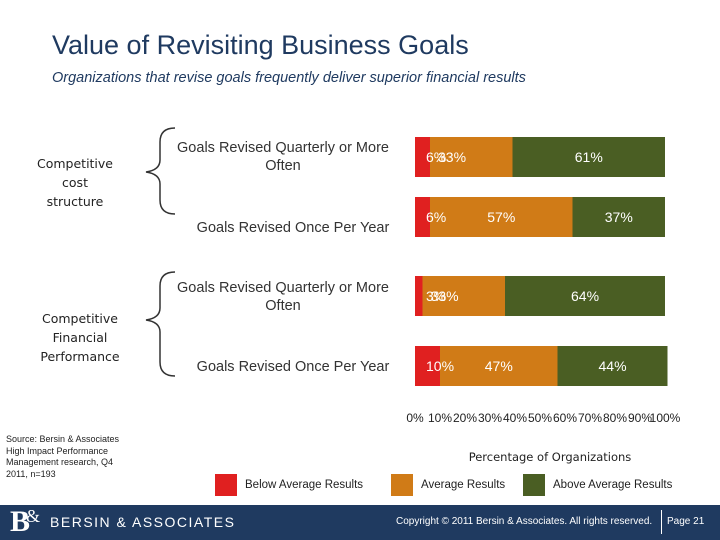 Image resolution: width=720 pixels, height=540 pixels. I want to click on legend-label: Above Average Results, so click(613, 485).